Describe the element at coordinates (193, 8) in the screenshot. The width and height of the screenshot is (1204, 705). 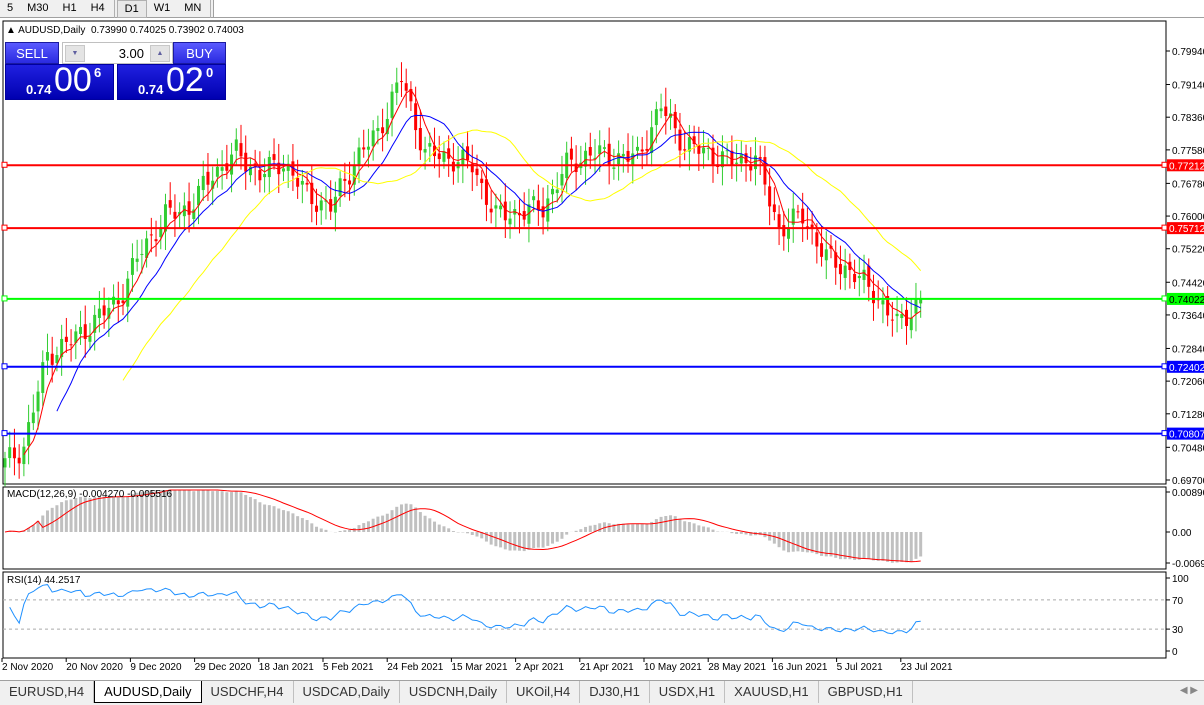
I see `timeframe-MN: MN` at that location.